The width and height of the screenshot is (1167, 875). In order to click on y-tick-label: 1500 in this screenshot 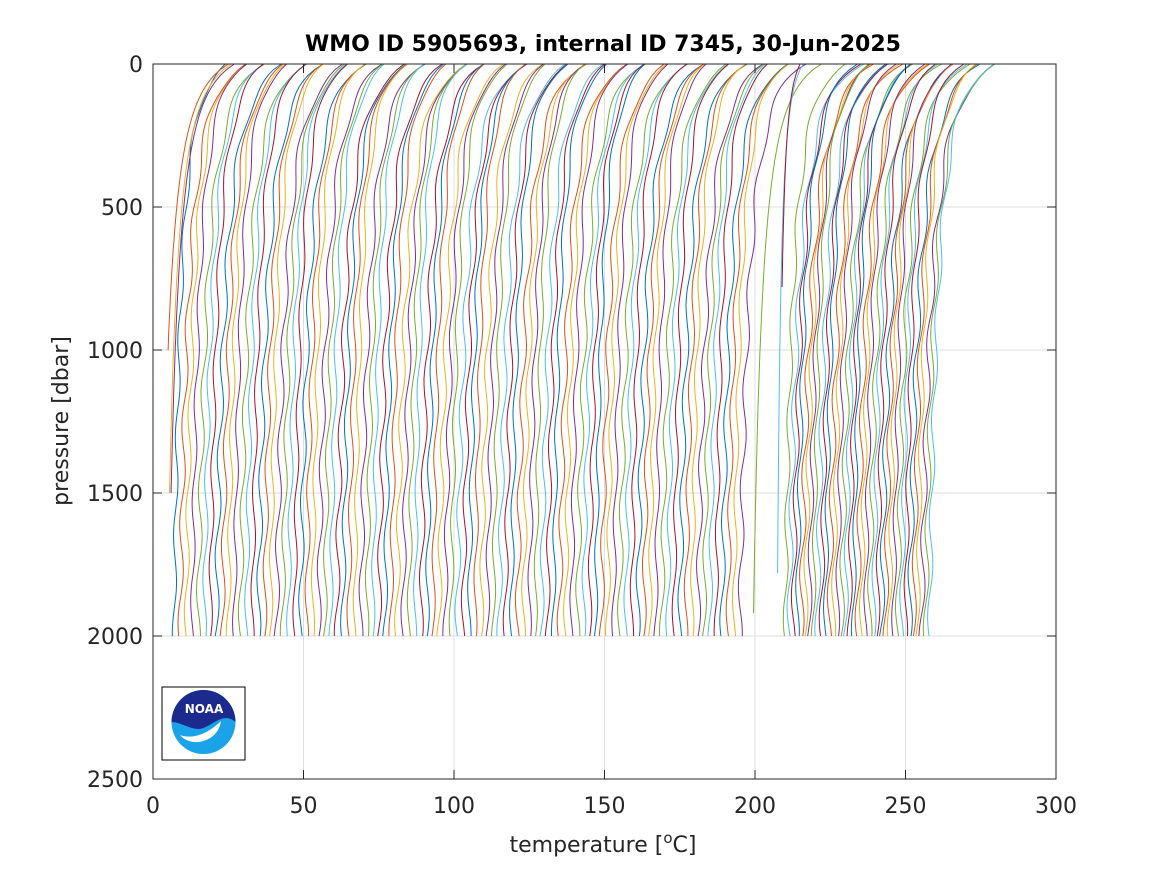, I will do `click(115, 494)`.